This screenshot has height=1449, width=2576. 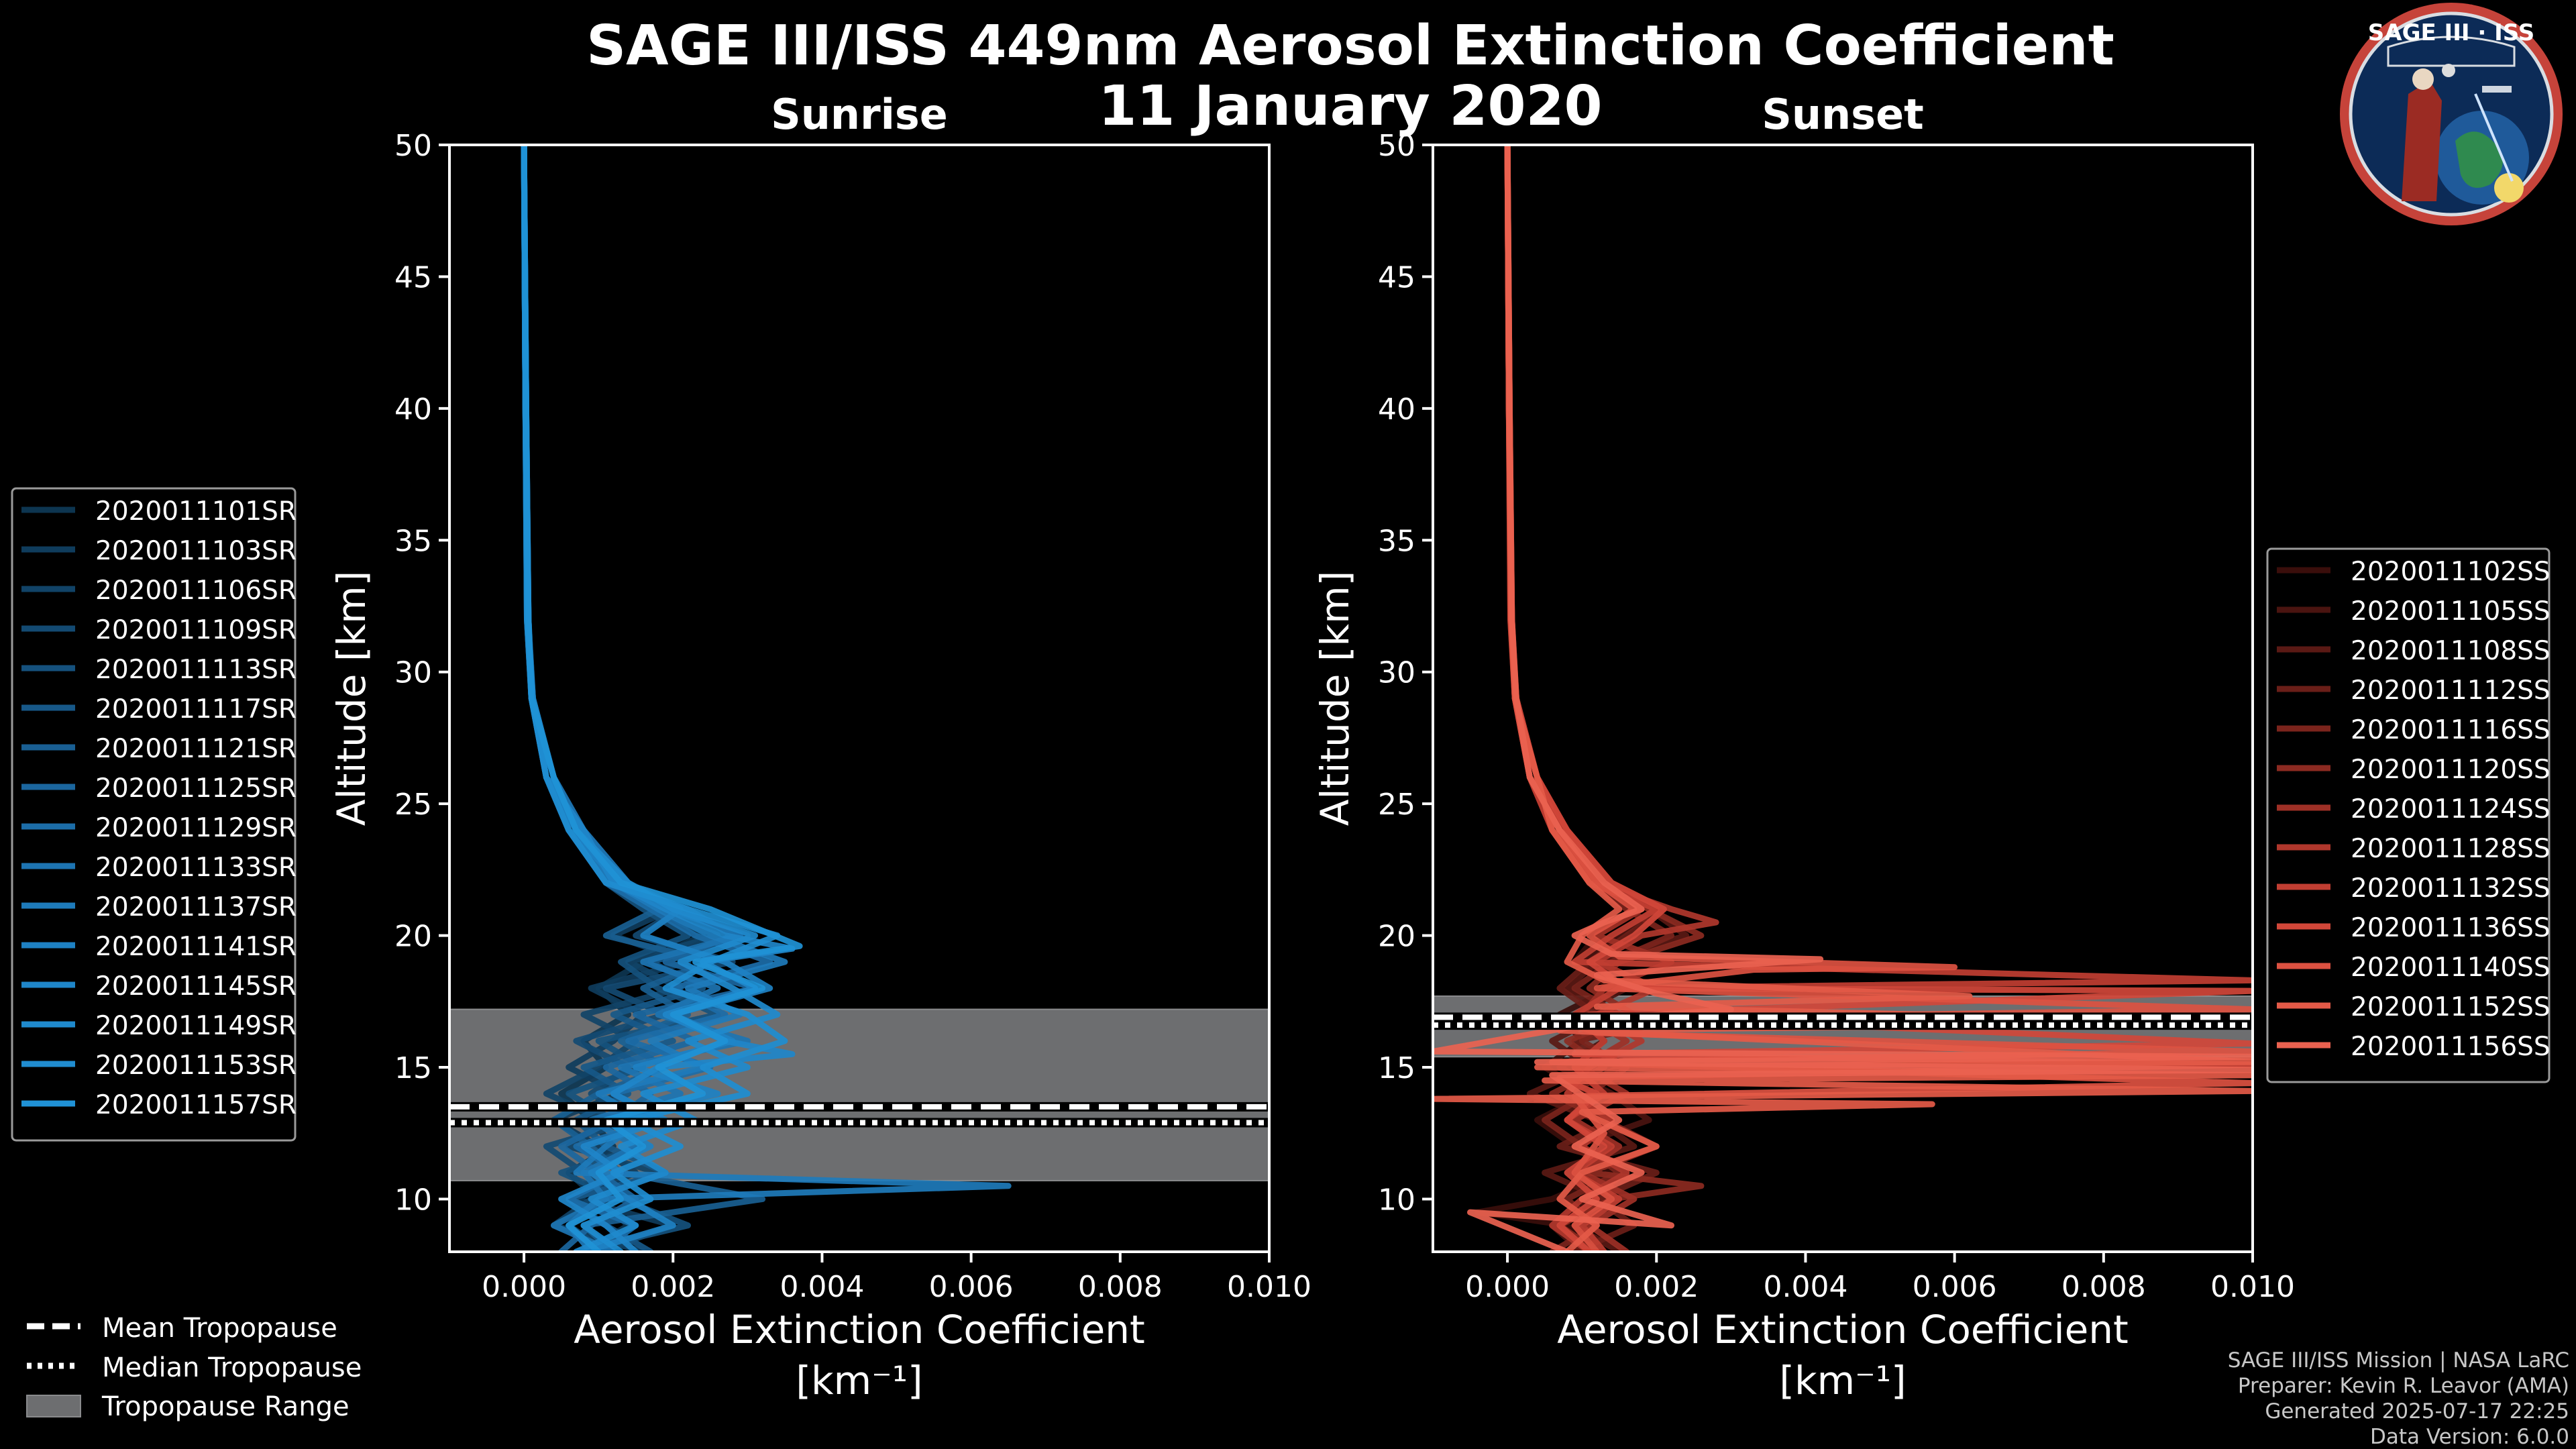 I want to click on sunrise-legend-label-2020011153SR: 2020011153SR, so click(x=196, y=1066).